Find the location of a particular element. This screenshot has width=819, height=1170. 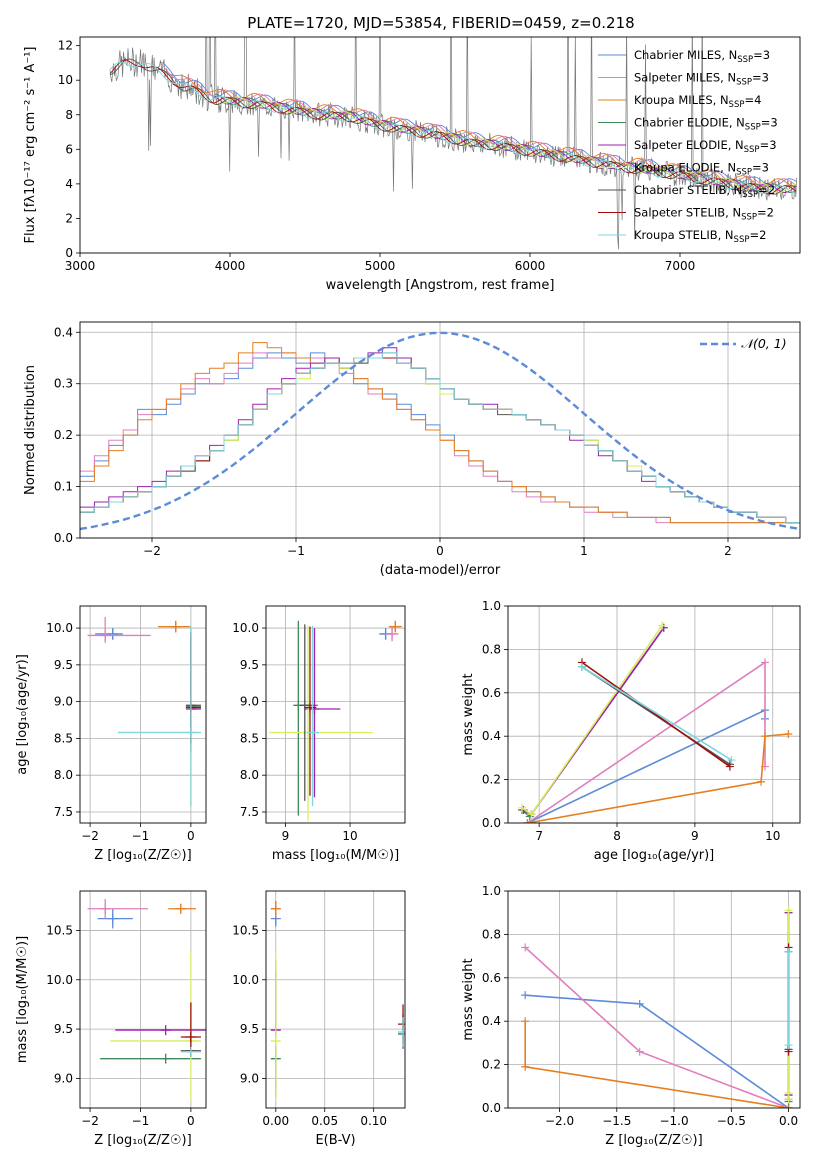

legend-label: Chabrier ELODIE, NSSP=3 is located at coordinates (706, 124).